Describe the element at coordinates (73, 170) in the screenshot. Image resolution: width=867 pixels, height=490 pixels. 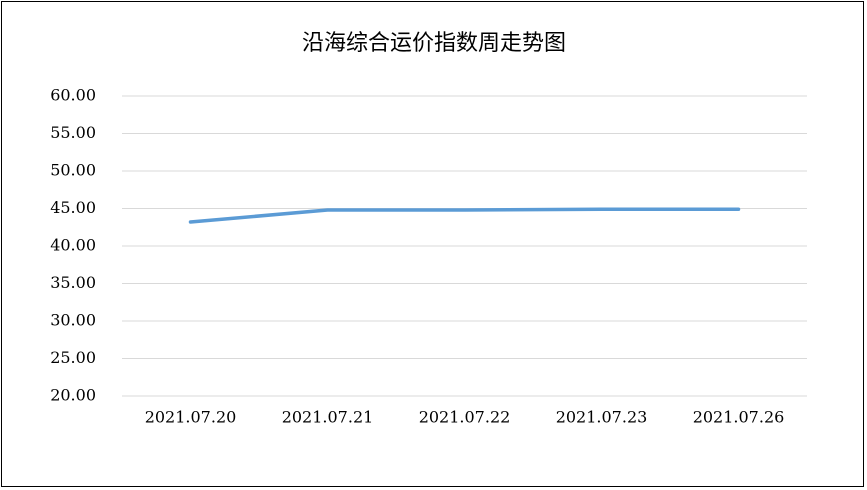
I see `y-tick-label: 50.00` at that location.